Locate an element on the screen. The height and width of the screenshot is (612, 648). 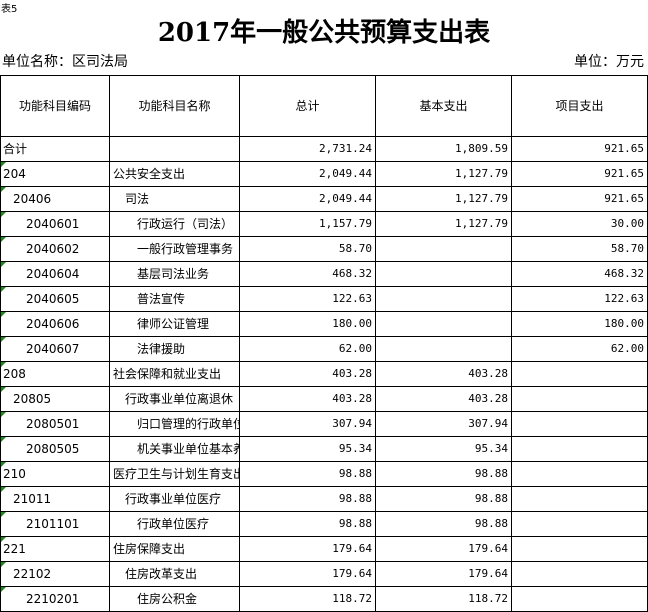
column-header: 功能科目名称 is located at coordinates (175, 106).